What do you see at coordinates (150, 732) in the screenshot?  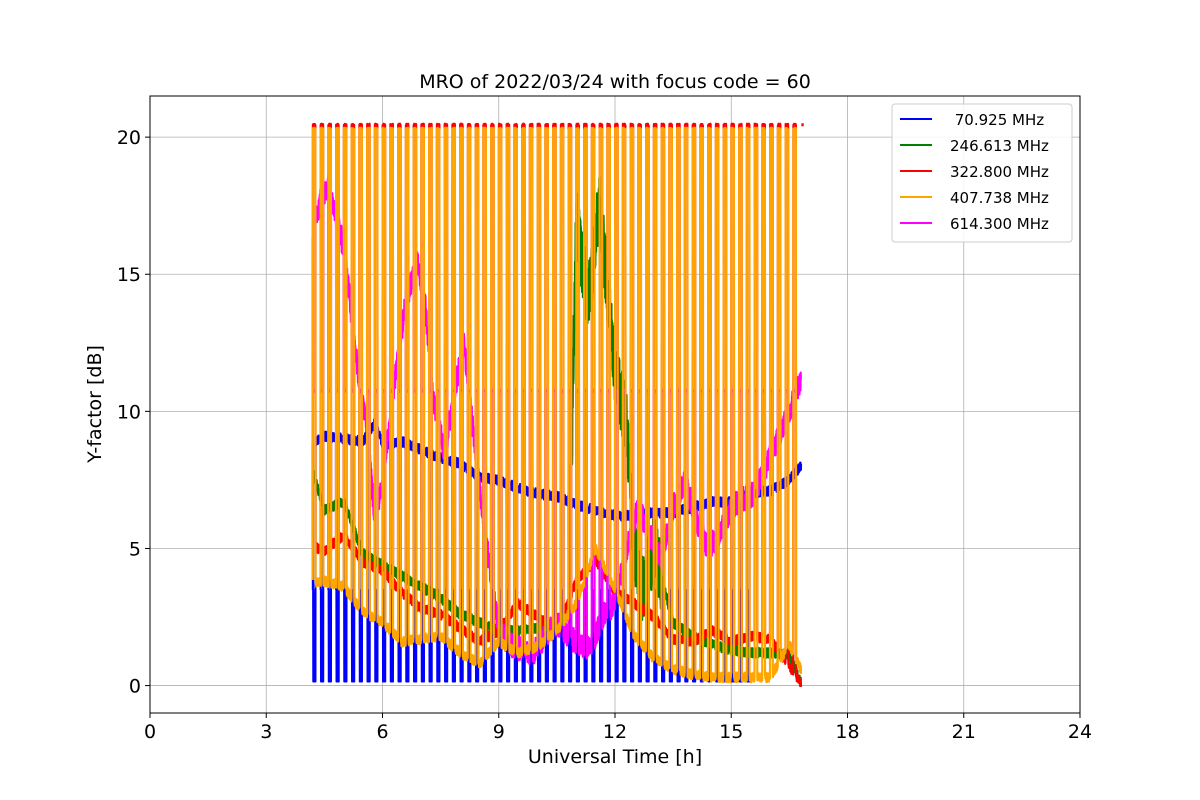 I see `x-tick-label: 0` at bounding box center [150, 732].